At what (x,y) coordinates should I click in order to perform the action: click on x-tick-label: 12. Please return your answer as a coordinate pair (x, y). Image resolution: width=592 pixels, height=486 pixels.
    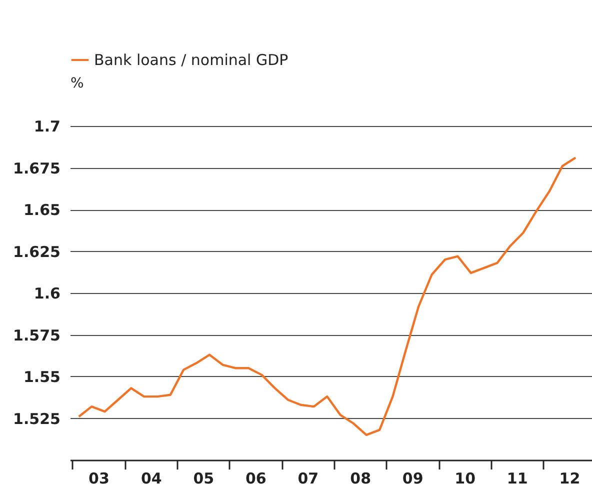
    Looking at the image, I should click on (569, 478).